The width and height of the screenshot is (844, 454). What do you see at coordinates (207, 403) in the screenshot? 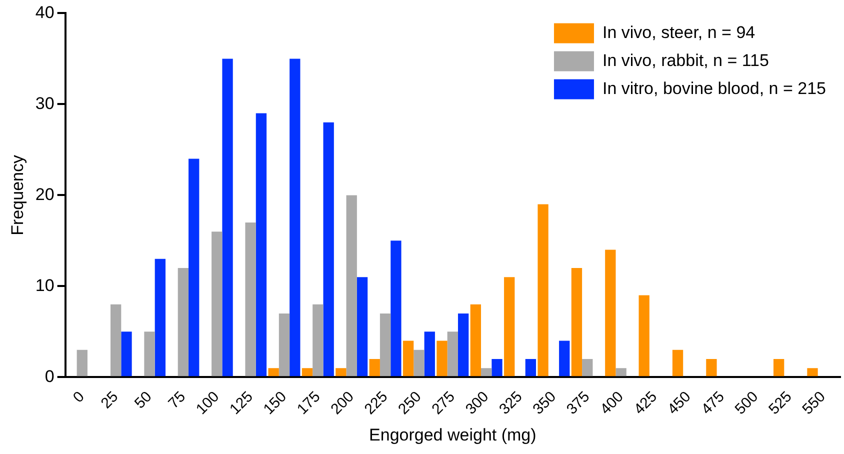
I see `x-tick-label: 100` at bounding box center [207, 403].